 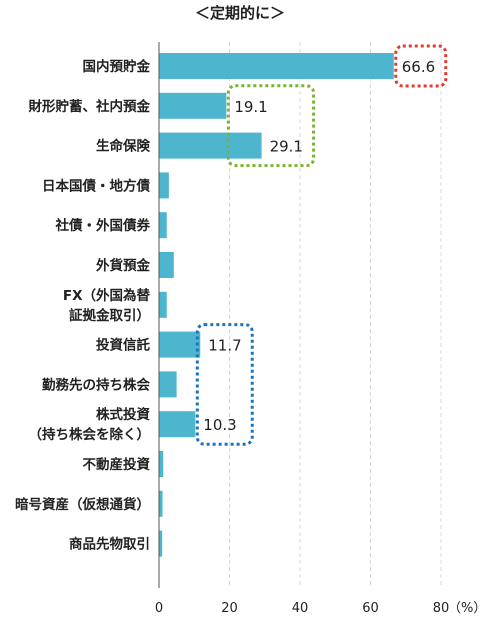 What do you see at coordinates (109, 544) in the screenshot?
I see `category-label: 商品先物取引` at bounding box center [109, 544].